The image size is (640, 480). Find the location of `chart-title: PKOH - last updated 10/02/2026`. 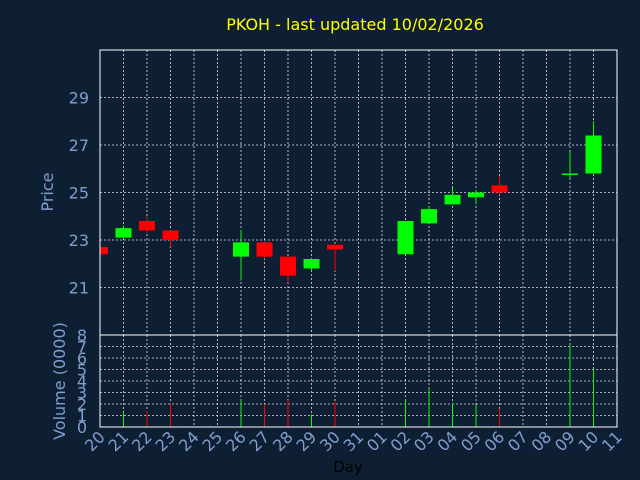

chart-title: PKOH - last updated 10/02/2026 is located at coordinates (355, 24).